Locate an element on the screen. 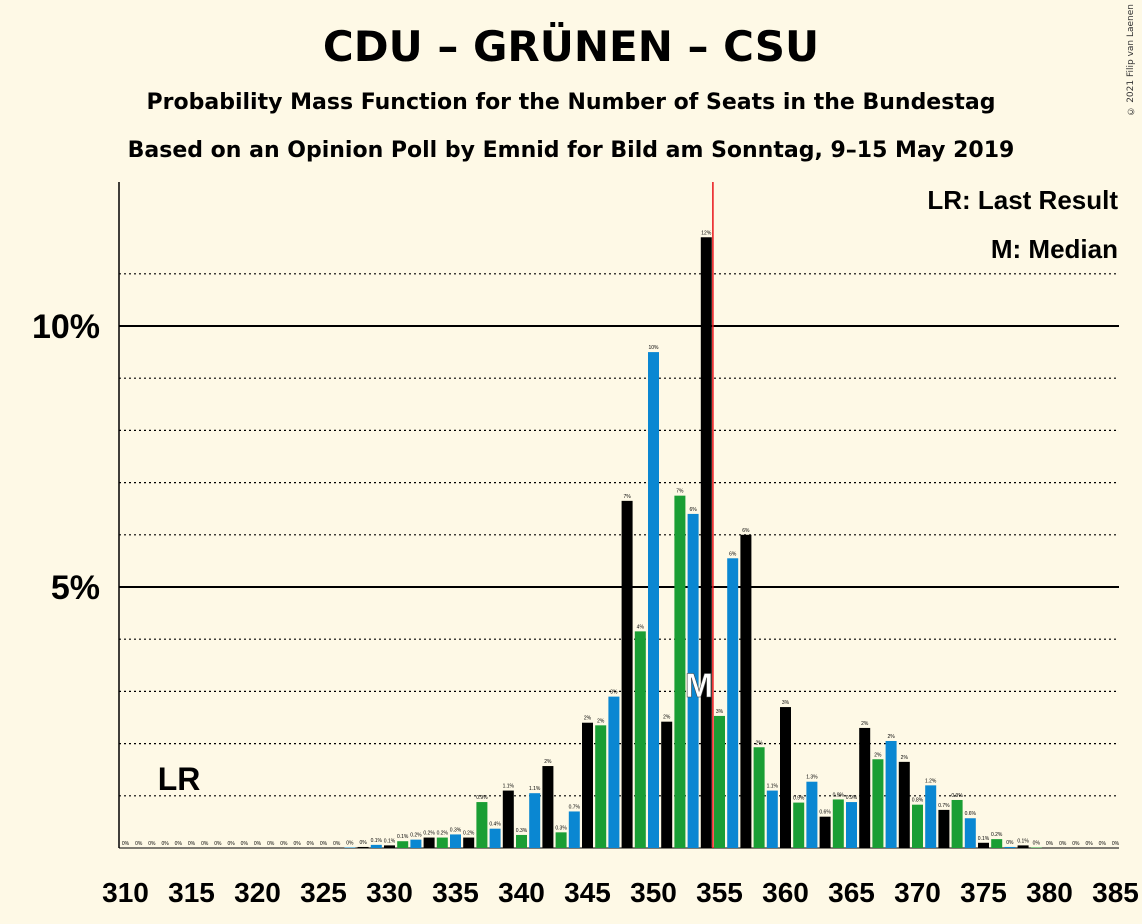  bar-label-359: 1.1% is located at coordinates (773, 787).